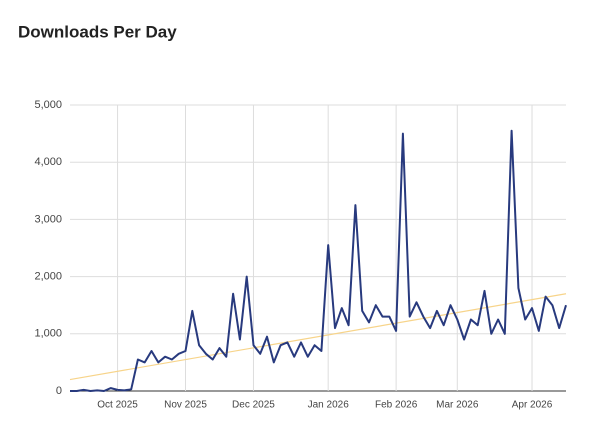  What do you see at coordinates (48, 334) in the screenshot?
I see `y-tick-label: 1,000` at bounding box center [48, 334].